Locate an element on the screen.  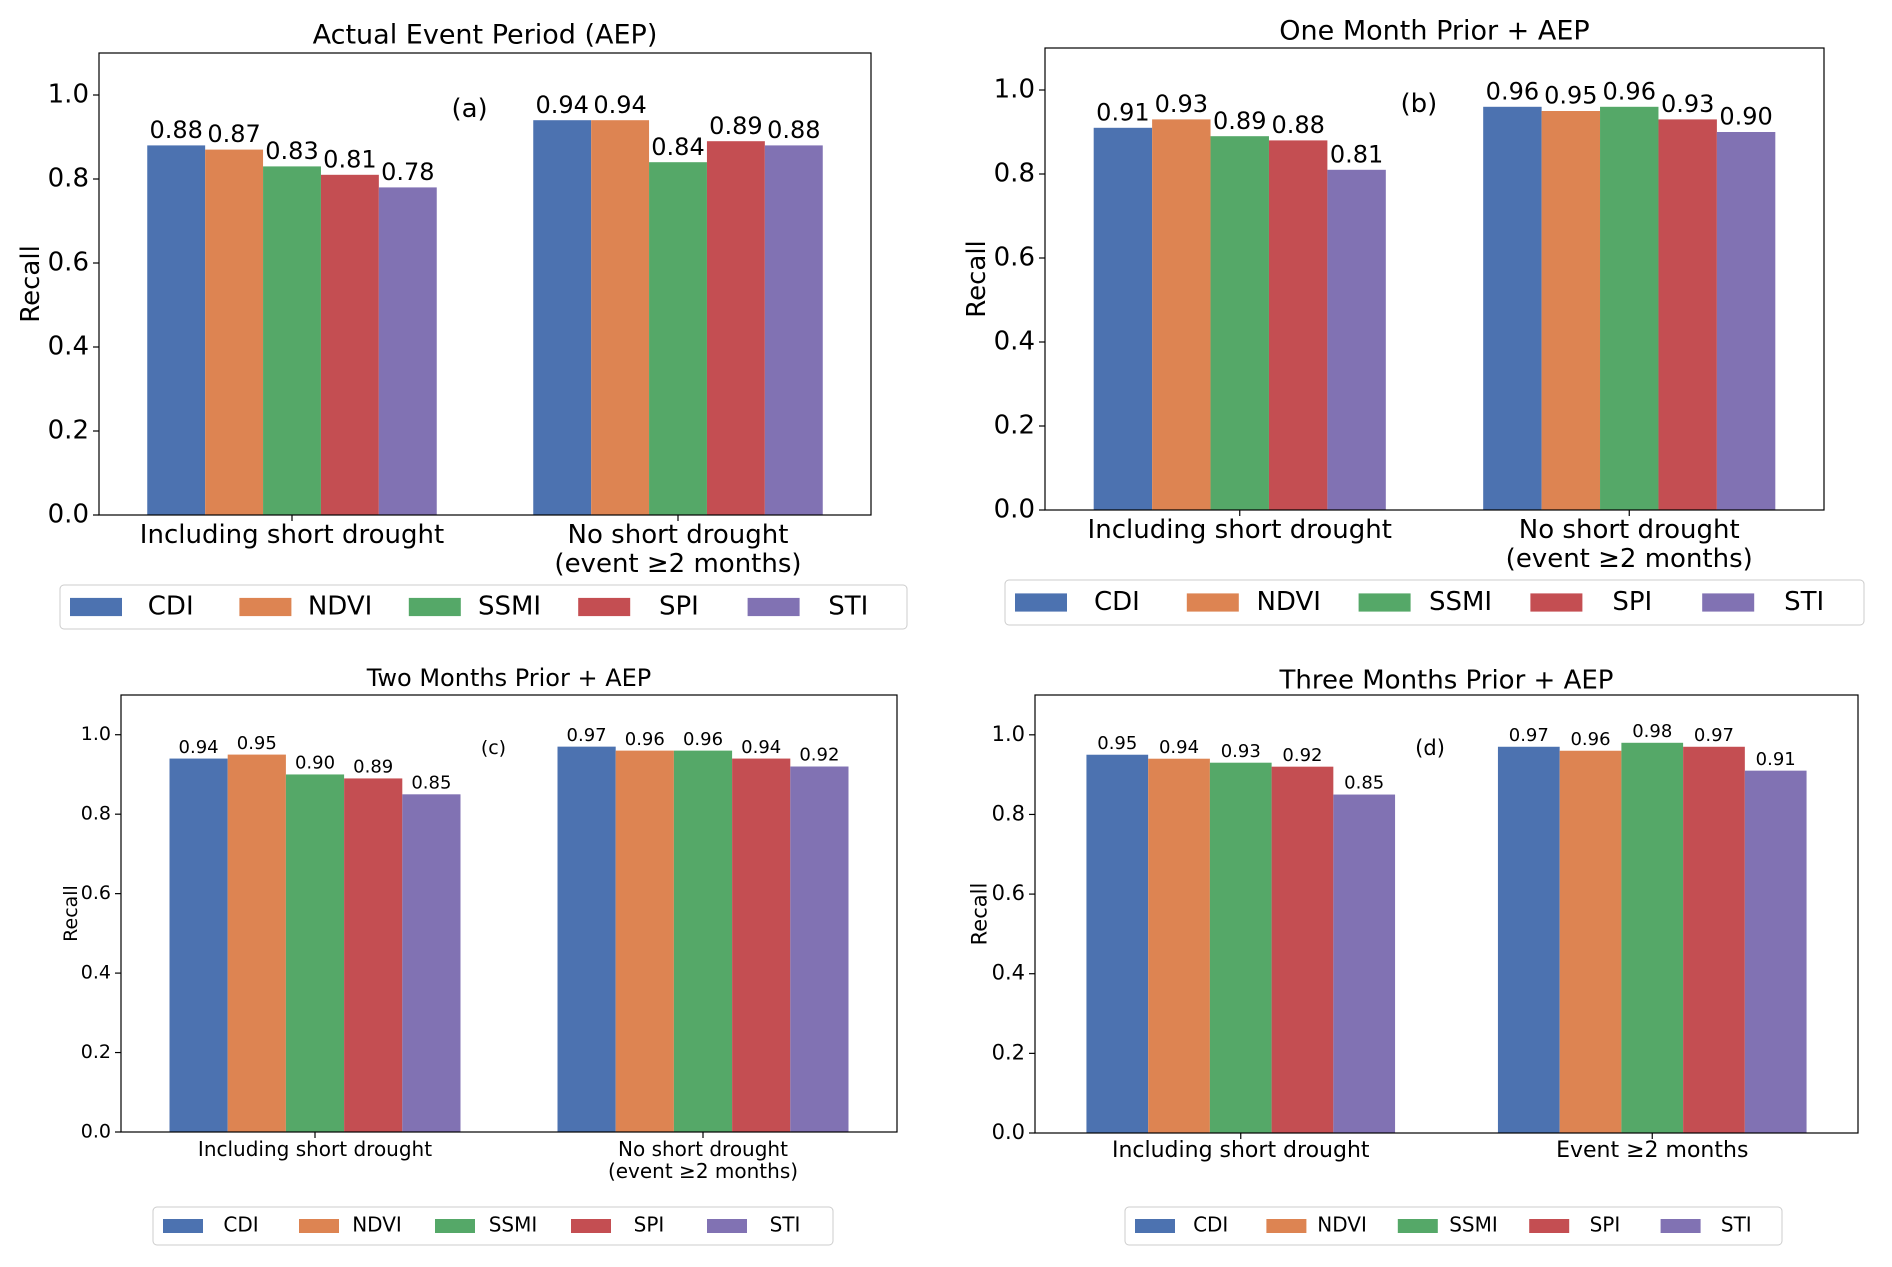
plot-frame is located at coordinates (509, 913).